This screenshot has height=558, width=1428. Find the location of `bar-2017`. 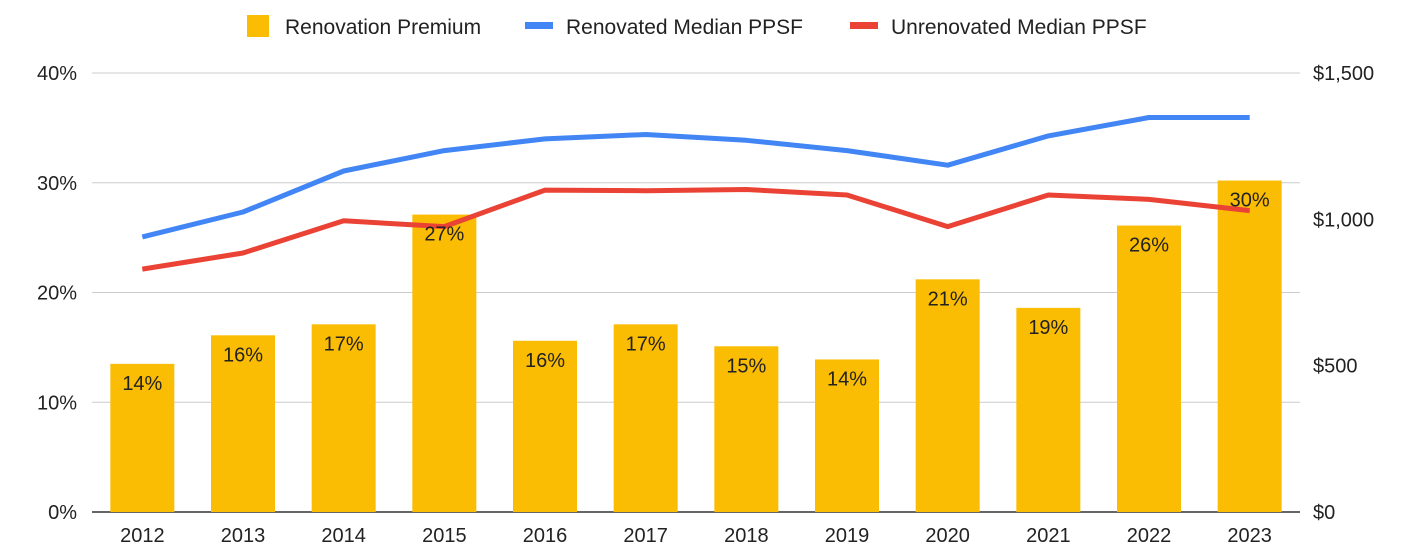

bar-2017 is located at coordinates (645, 418).